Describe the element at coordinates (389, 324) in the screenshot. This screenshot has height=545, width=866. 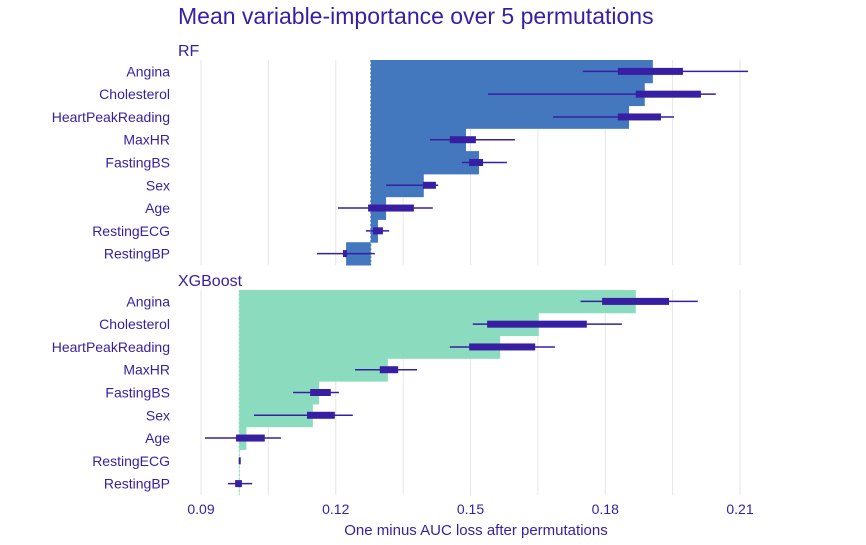
I see `bar-cholesterol` at that location.